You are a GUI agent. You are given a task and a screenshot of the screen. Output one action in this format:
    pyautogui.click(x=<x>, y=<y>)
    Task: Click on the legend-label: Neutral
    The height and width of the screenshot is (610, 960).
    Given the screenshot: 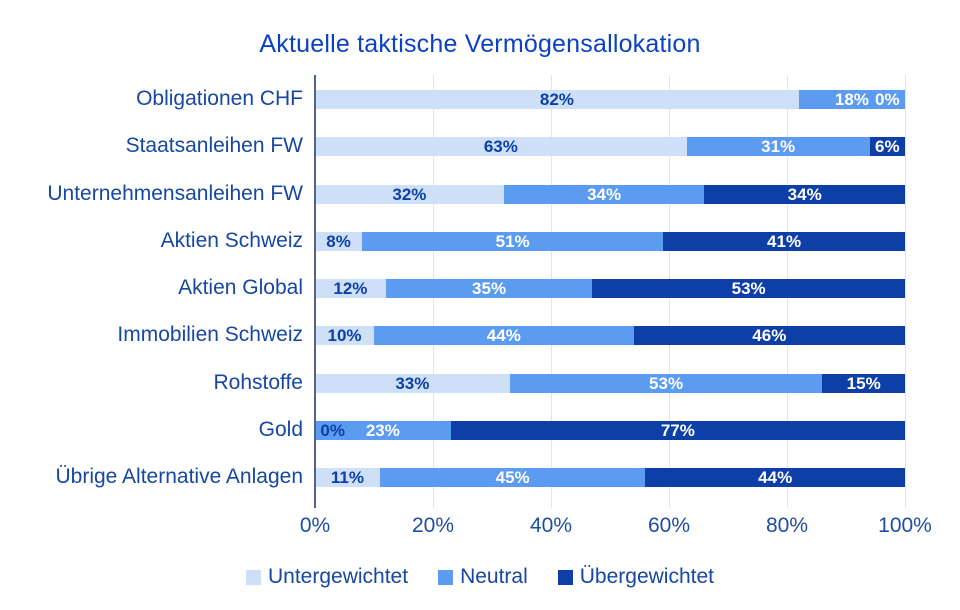 What is the action you would take?
    pyautogui.click(x=494, y=576)
    